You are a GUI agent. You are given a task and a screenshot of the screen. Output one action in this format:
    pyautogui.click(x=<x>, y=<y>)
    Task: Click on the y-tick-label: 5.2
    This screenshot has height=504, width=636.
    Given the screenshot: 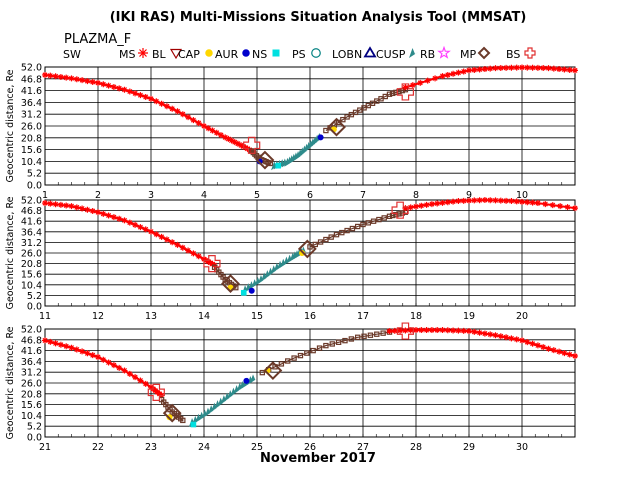 What is the action you would take?
    pyautogui.click(x=34, y=427)
    